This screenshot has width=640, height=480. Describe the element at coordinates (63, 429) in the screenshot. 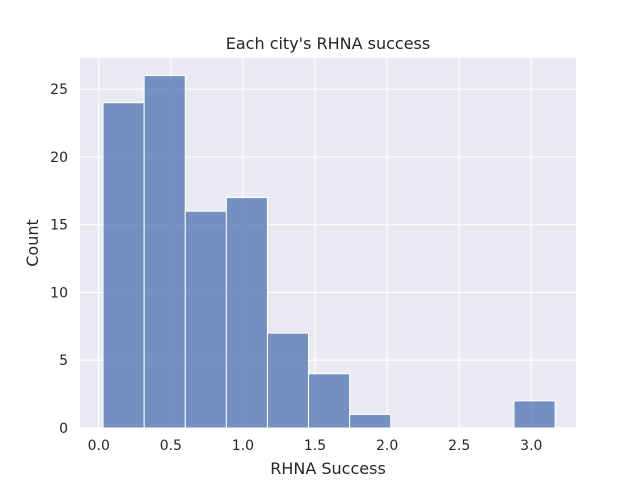

I see `y-tick-label: 0` at that location.